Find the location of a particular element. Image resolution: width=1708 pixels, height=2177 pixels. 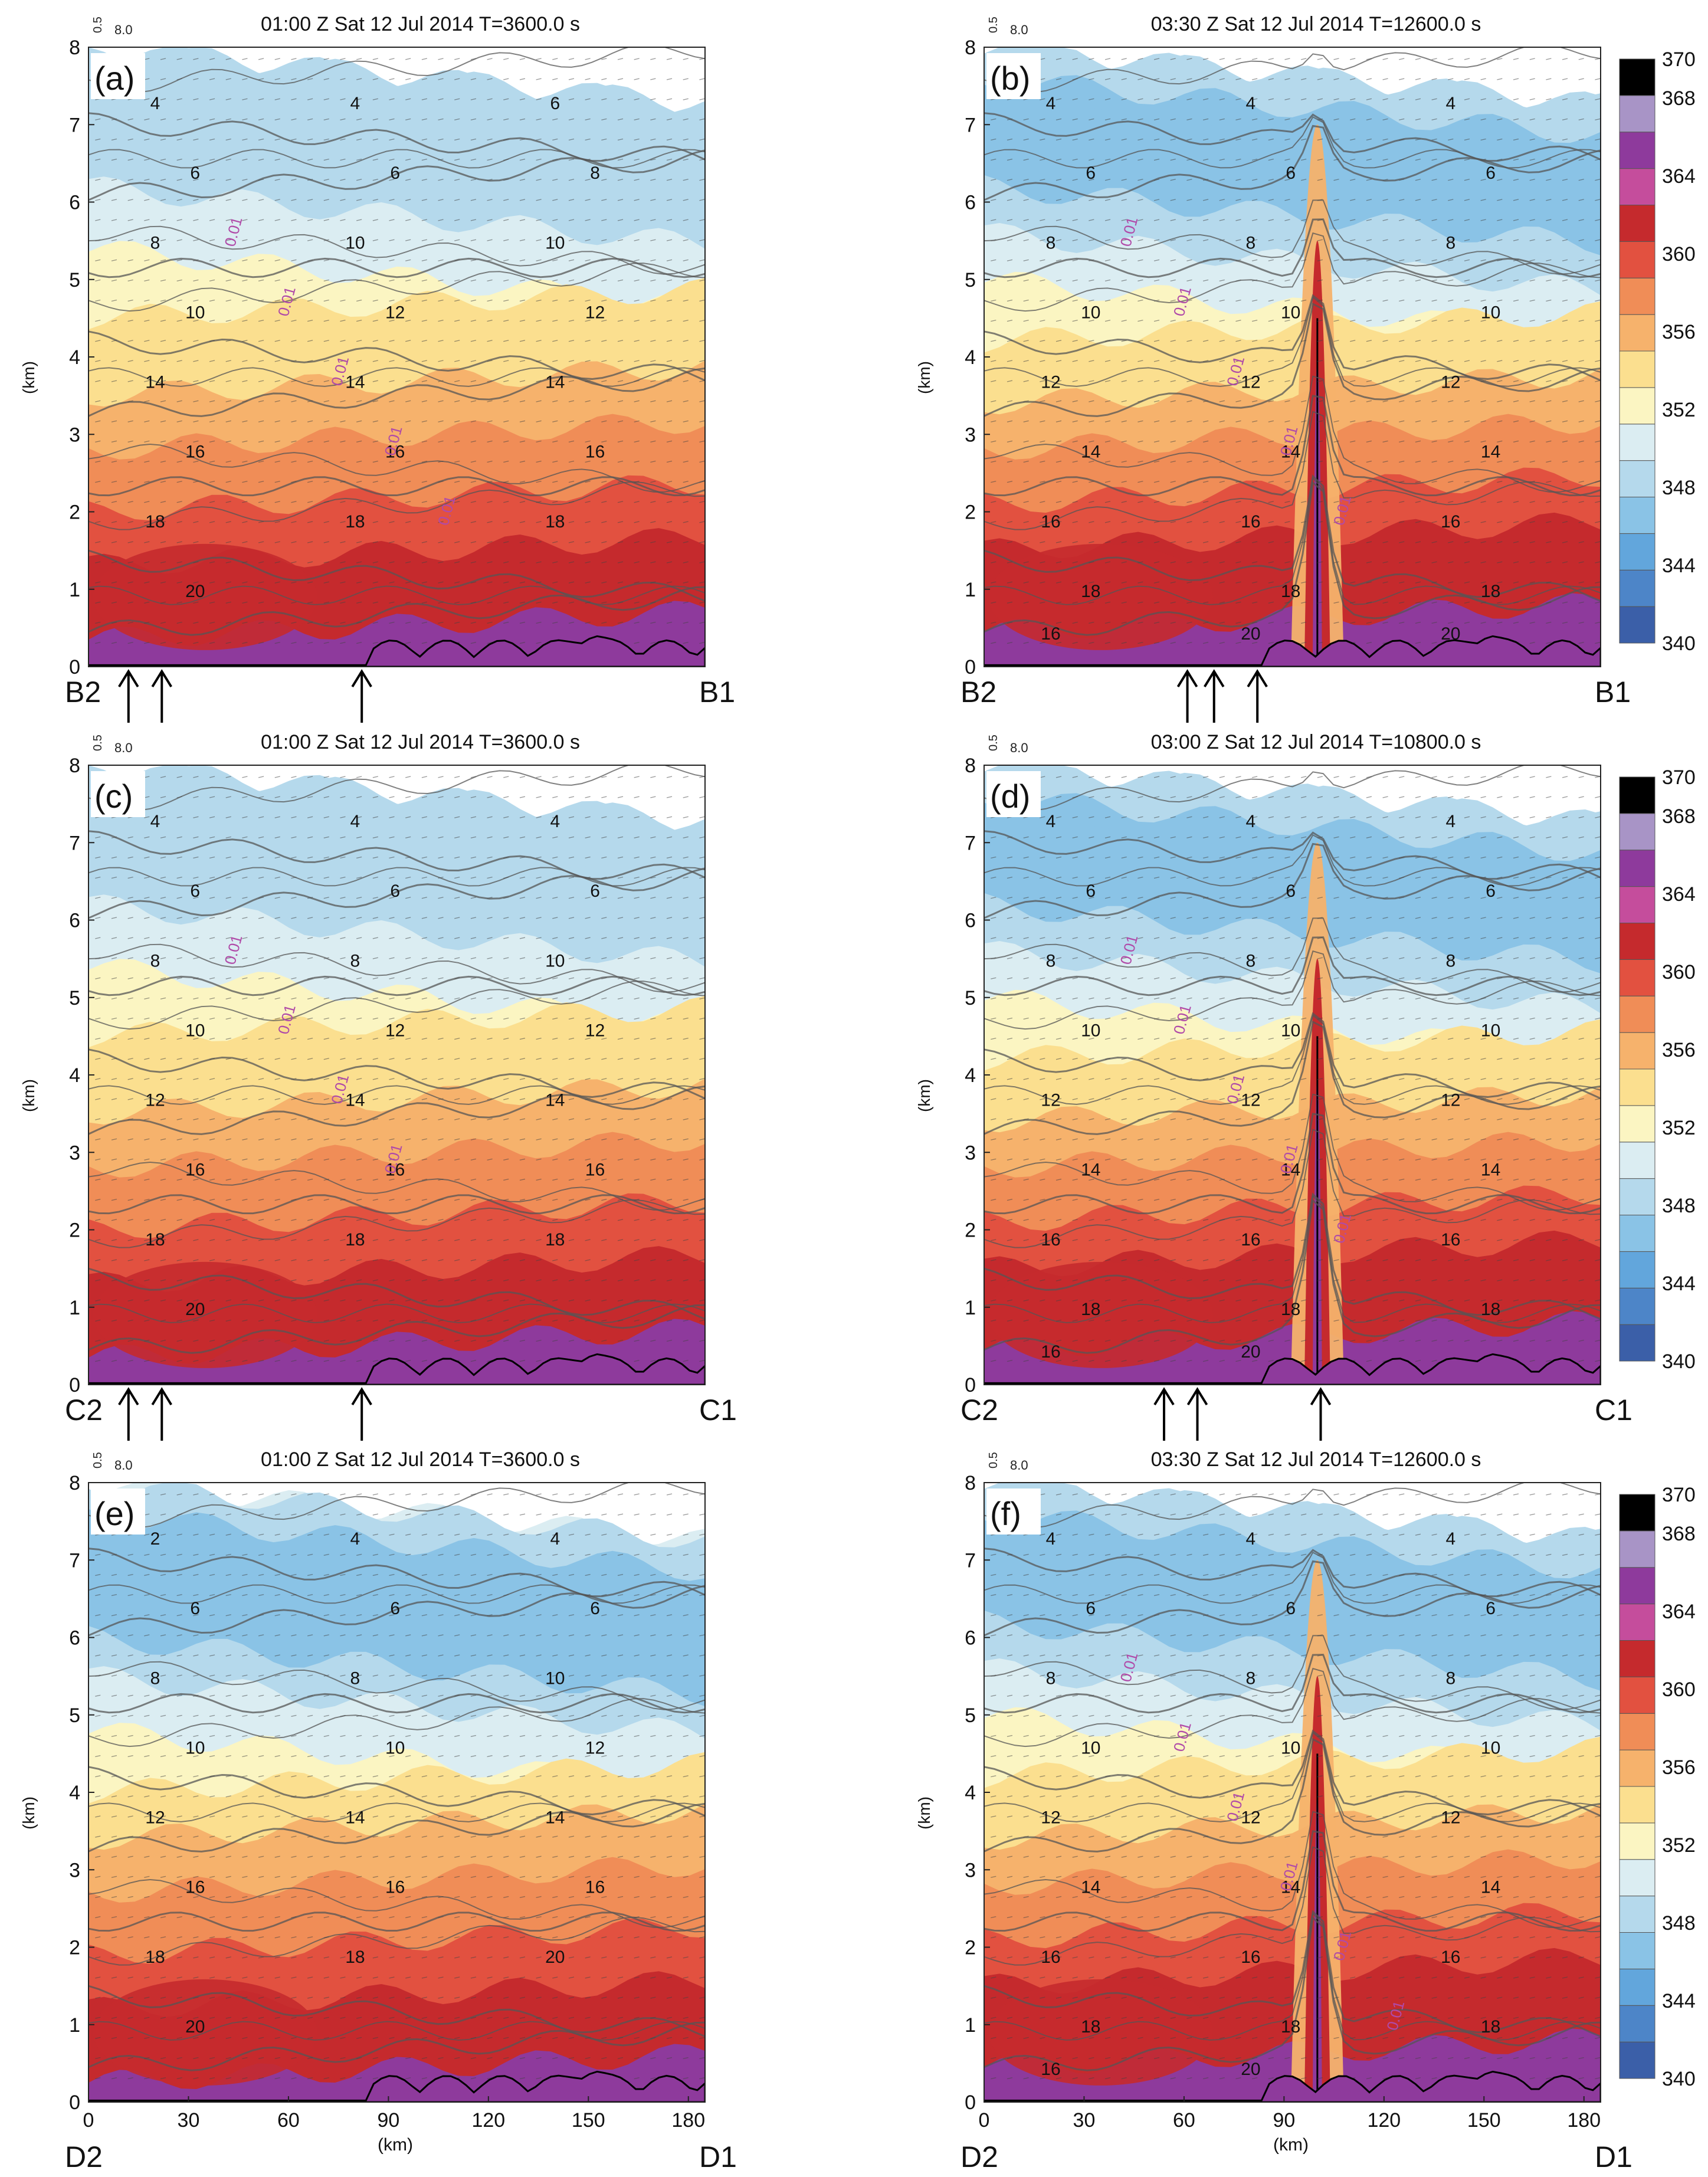

y-tick-label: 7 is located at coordinates (74, 843).